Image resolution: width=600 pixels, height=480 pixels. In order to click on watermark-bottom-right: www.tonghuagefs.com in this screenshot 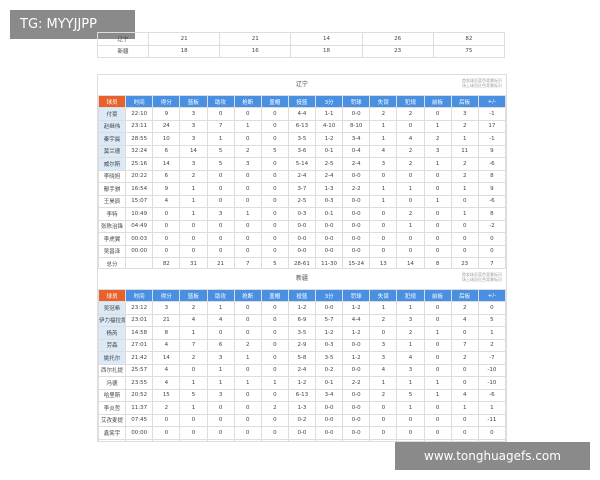, I will do `click(492, 456)`.